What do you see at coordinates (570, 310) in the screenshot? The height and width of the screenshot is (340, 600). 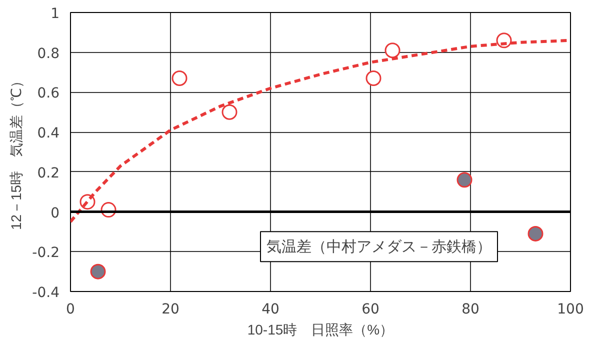 I see `x-tick-label: 100` at bounding box center [570, 310].